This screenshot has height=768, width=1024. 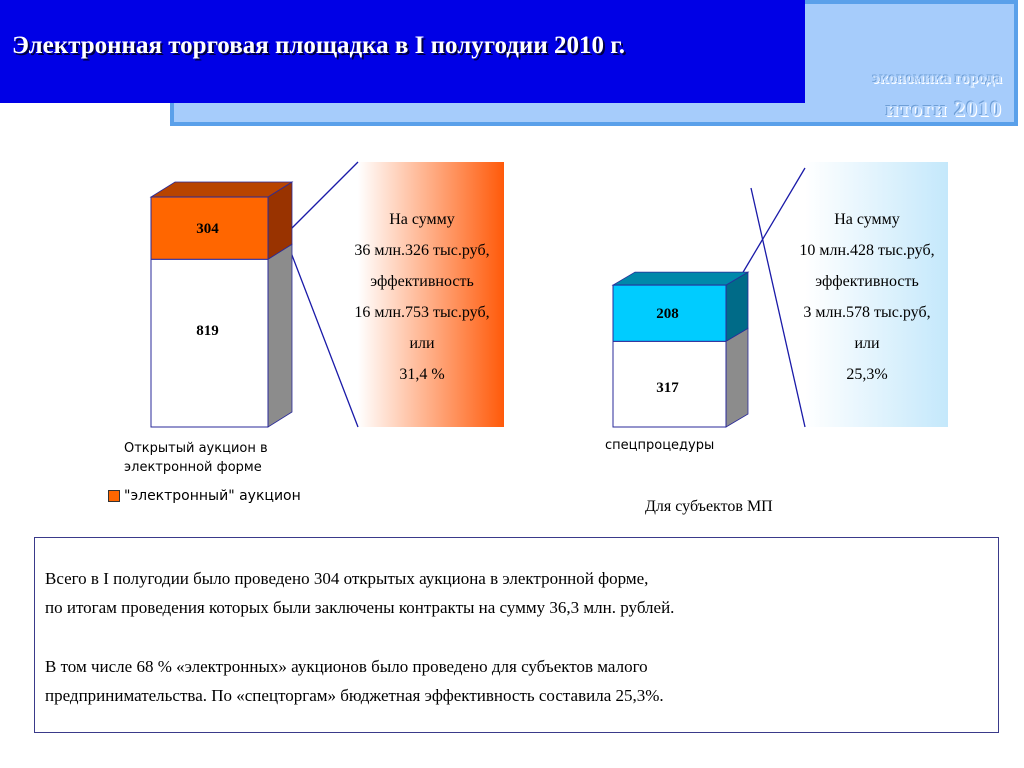 I want to click on bar-value-label: 208, so click(x=667, y=314).